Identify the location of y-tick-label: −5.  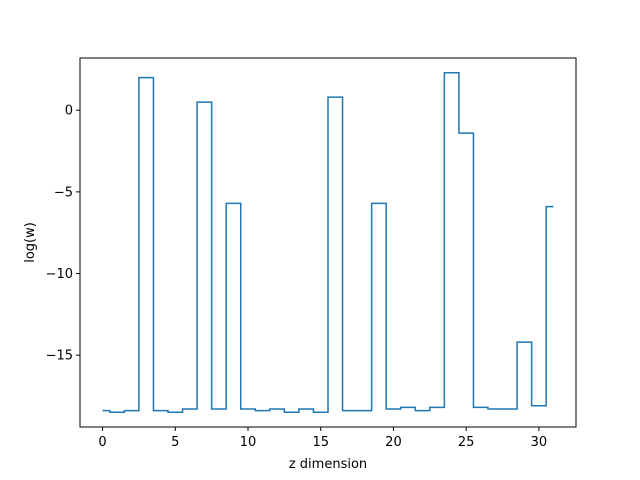
(63, 192).